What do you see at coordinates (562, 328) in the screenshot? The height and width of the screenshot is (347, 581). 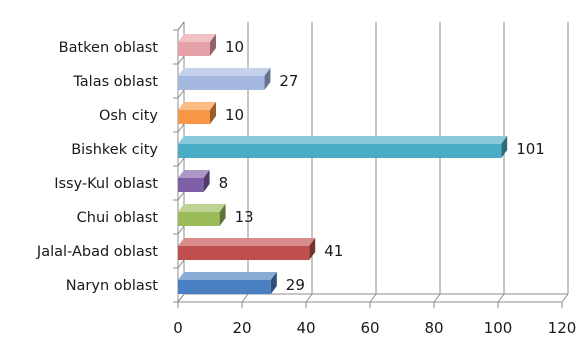 I see `x-tick-label-120: 120` at bounding box center [562, 328].